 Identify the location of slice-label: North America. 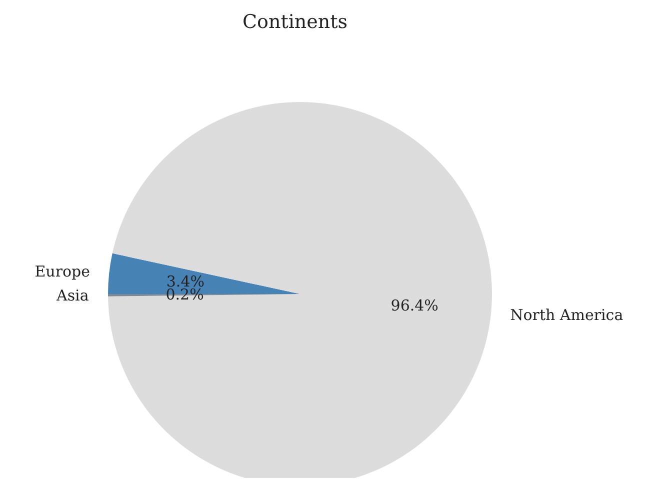
(567, 315).